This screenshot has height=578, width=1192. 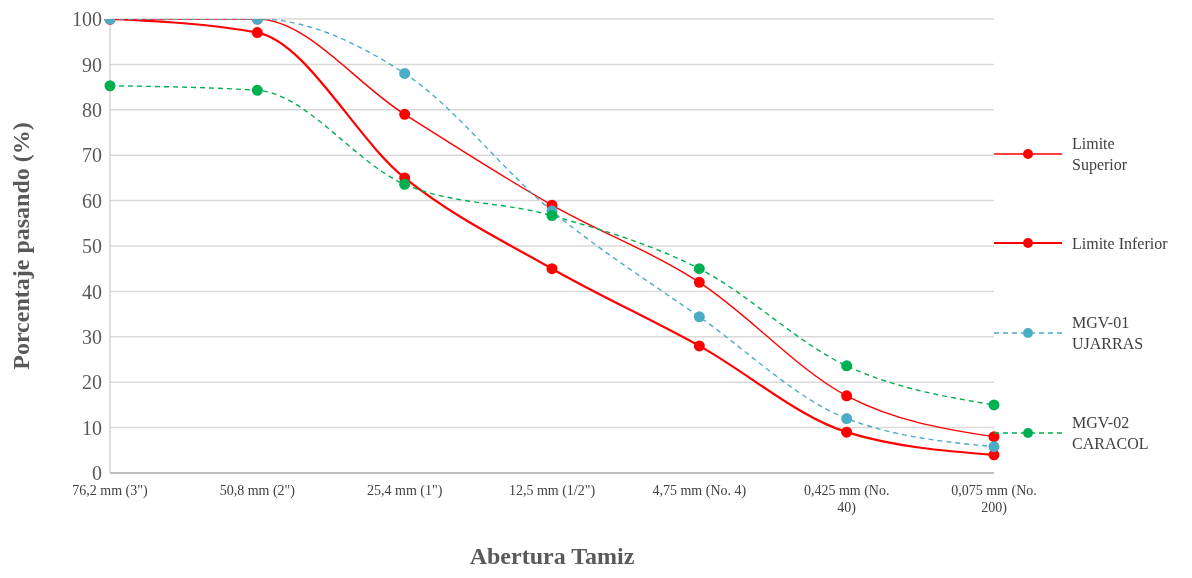 I want to click on x-tick-label: 76,2 mm (3"), so click(x=110, y=491).